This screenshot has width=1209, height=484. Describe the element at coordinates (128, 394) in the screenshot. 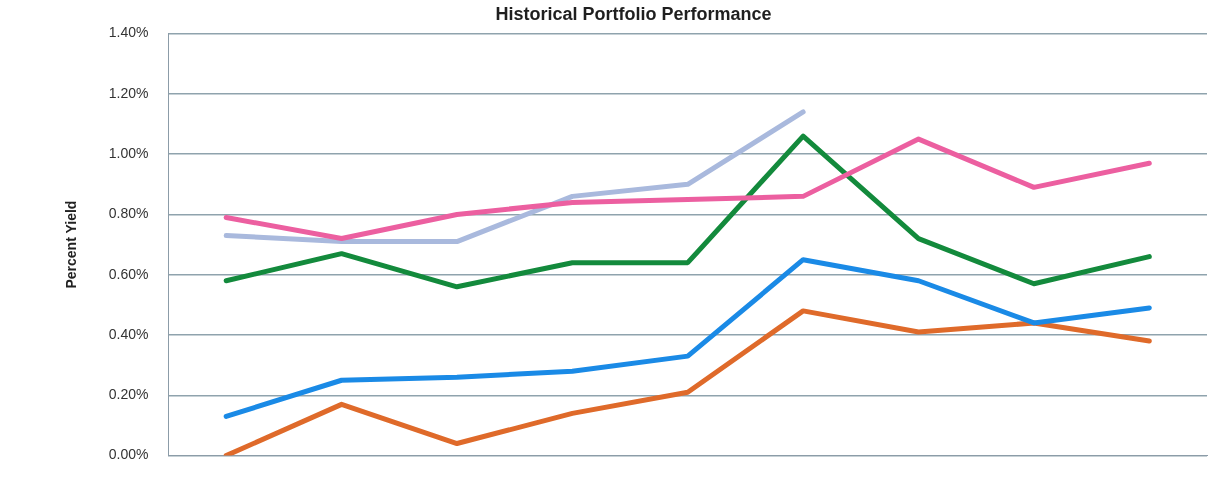

I see `y-tick-label: 0.20%` at that location.